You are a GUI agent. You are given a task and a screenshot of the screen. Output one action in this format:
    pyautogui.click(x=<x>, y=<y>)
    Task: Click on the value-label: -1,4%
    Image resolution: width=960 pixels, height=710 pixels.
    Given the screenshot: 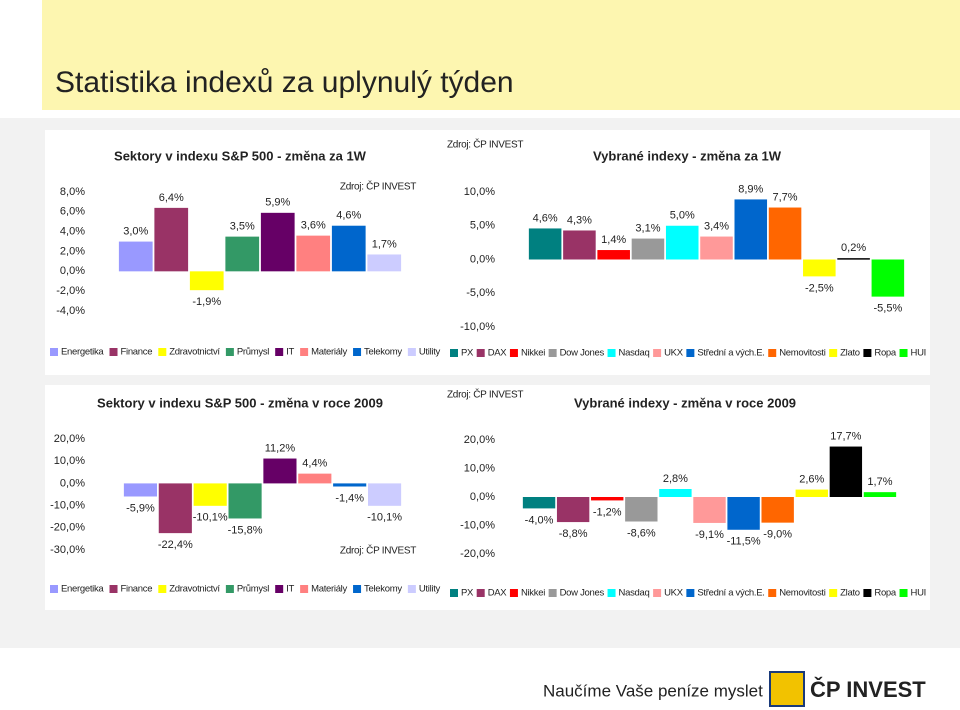 What is the action you would take?
    pyautogui.click(x=349, y=498)
    